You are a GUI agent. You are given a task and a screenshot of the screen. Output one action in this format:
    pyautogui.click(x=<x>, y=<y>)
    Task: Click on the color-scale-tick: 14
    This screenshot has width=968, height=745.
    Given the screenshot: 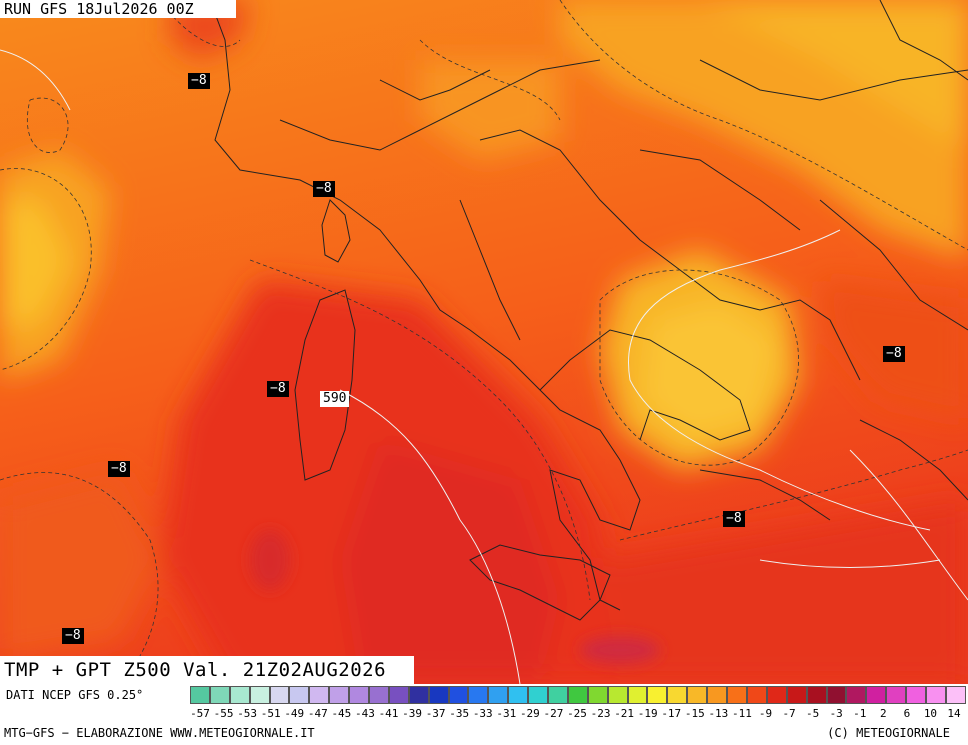 What is the action you would take?
    pyautogui.click(x=954, y=713)
    